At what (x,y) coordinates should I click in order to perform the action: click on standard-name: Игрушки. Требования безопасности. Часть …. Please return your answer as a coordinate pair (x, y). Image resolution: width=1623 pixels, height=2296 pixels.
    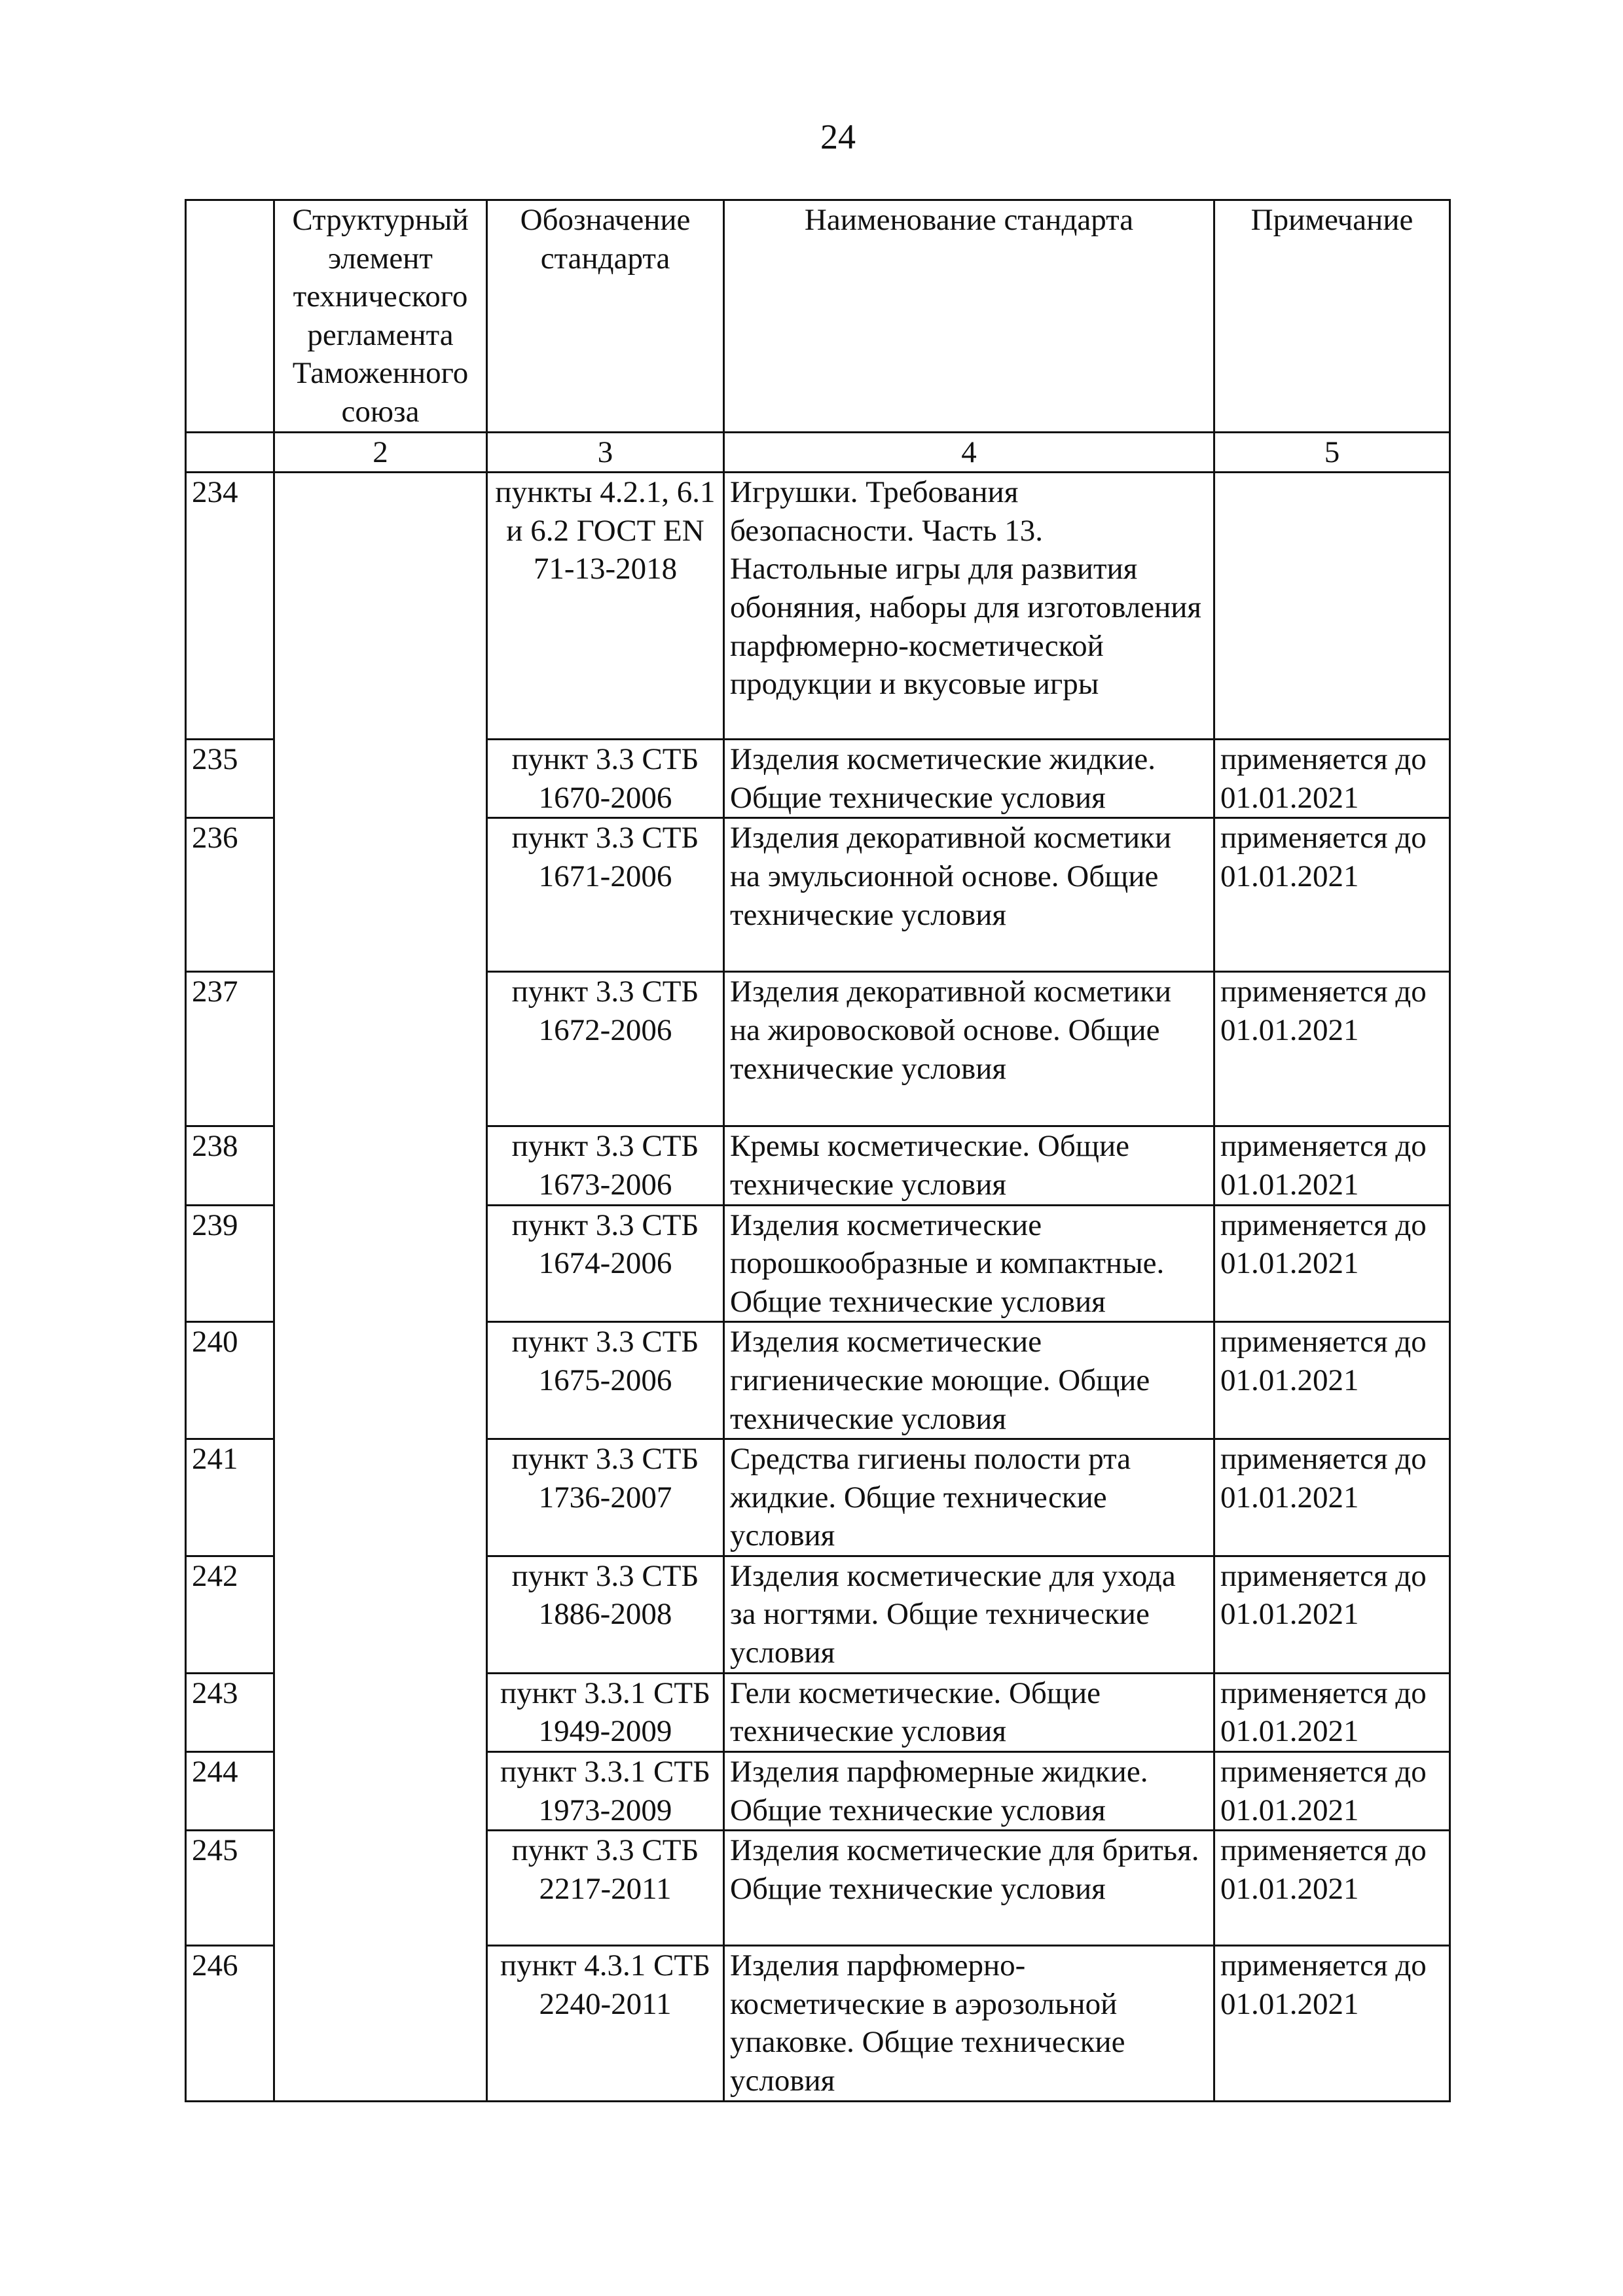
    Looking at the image, I should click on (969, 606).